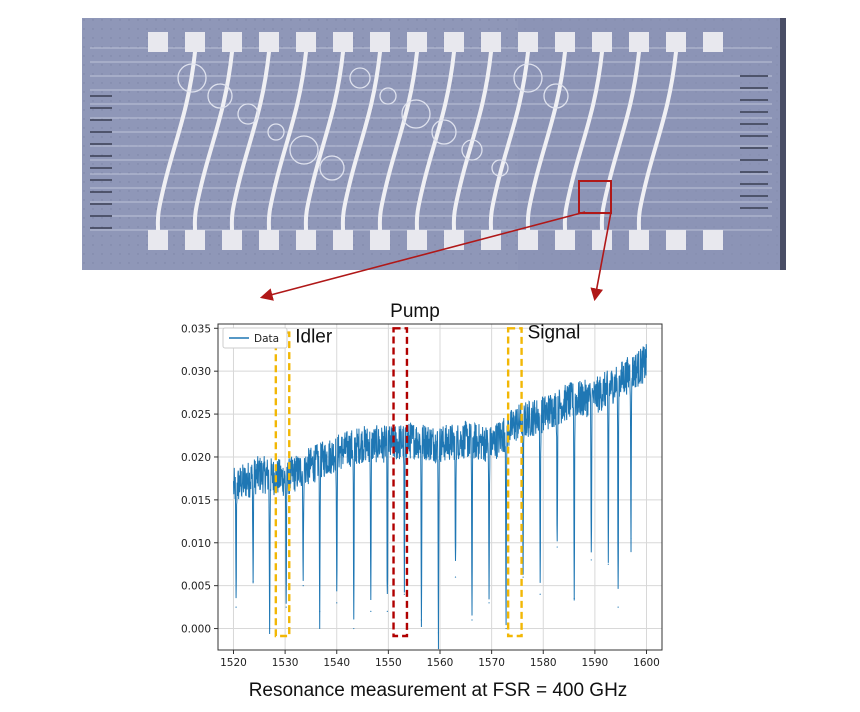  What do you see at coordinates (285, 663) in the screenshot?
I see `x-tick-label: 1530` at bounding box center [285, 663].